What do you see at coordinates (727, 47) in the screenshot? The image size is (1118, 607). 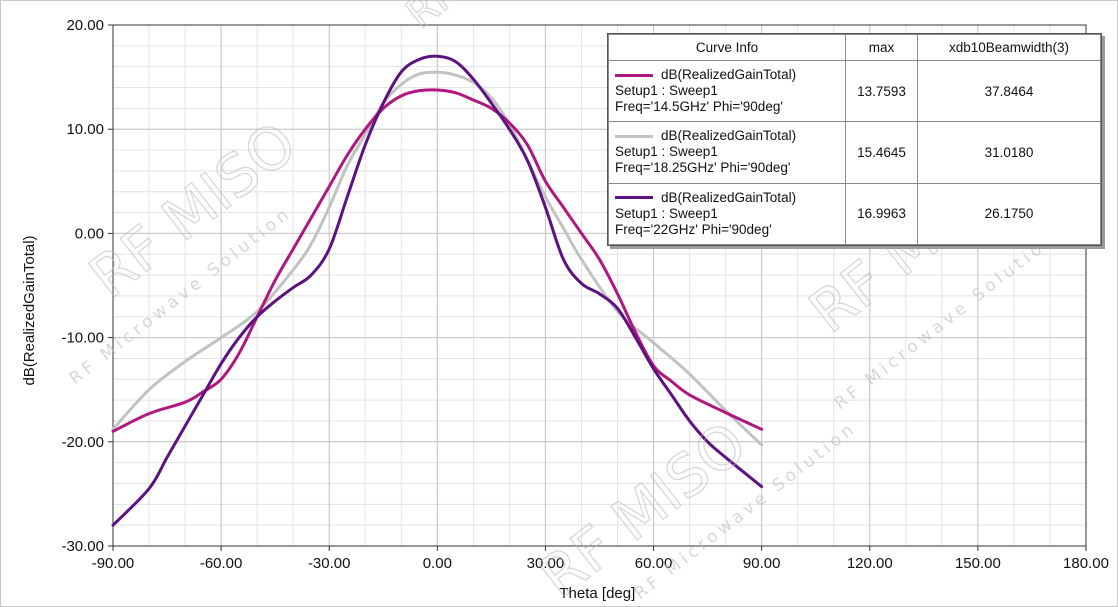 I see `legend-header-curve-info: Curve Info` at bounding box center [727, 47].